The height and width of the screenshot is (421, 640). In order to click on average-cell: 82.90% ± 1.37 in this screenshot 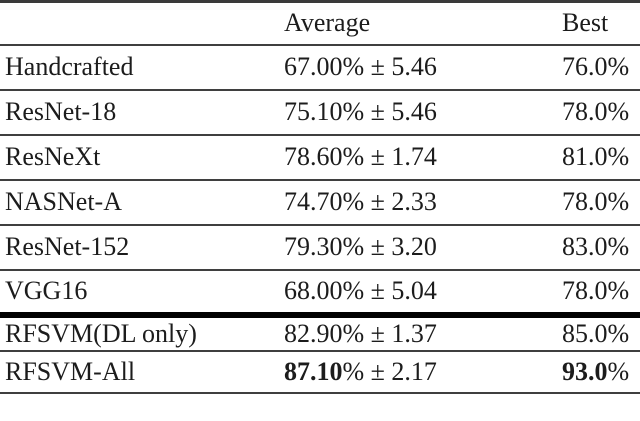, I will do `click(423, 331)`.